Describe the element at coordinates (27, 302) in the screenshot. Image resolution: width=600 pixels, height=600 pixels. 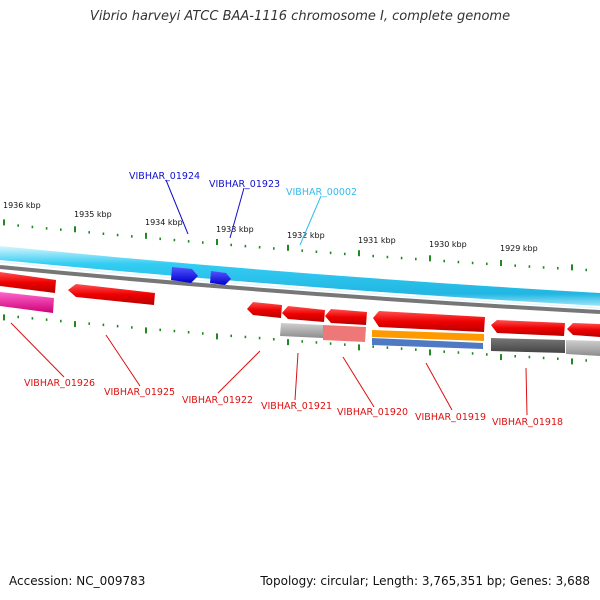
I see `pink-feature` at that location.